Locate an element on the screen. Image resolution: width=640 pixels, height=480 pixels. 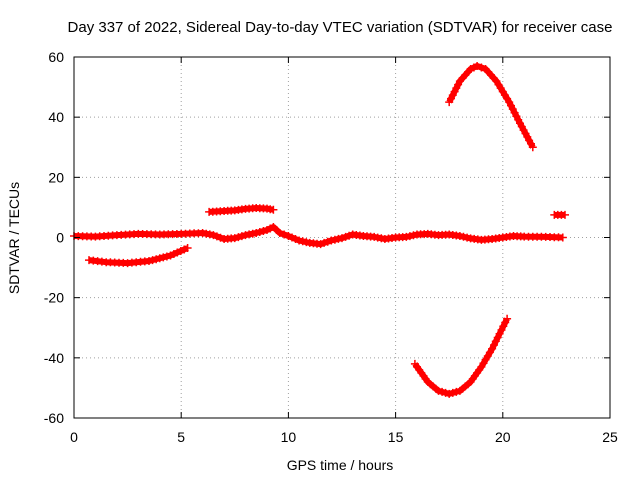
x-tick-label: 15 is located at coordinates (396, 437).